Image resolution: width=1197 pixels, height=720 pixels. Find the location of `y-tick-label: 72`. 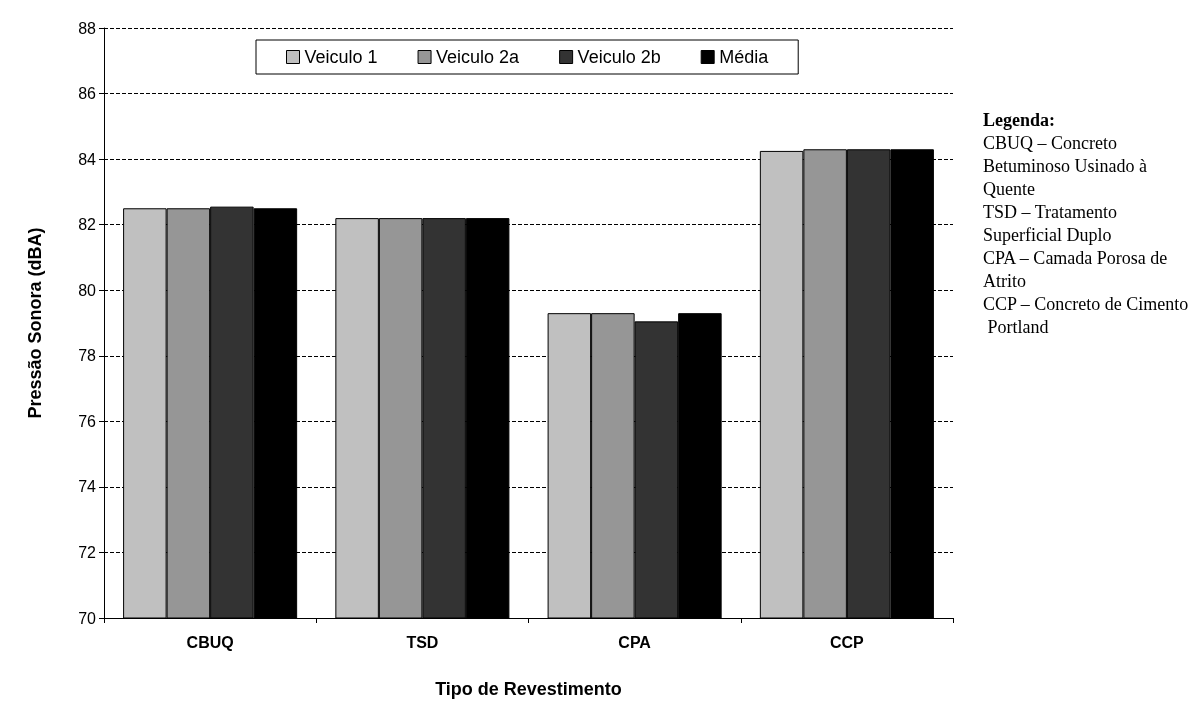

y-tick-label: 72 is located at coordinates (87, 552).